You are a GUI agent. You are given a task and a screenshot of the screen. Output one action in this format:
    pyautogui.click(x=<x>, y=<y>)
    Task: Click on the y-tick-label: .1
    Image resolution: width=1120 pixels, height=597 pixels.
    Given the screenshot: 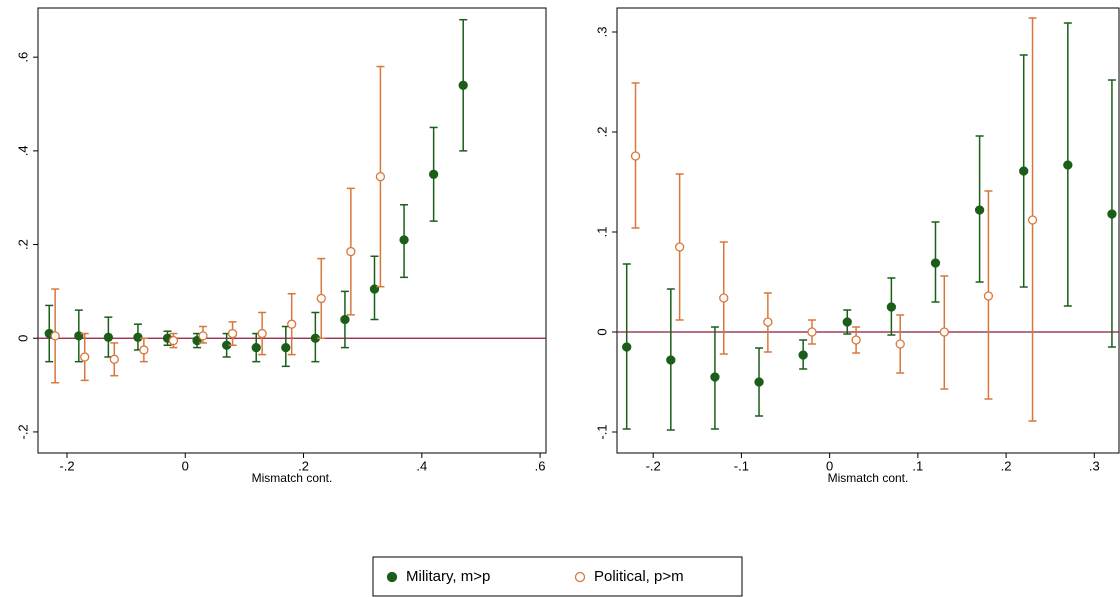 What is the action you would take?
    pyautogui.click(x=601, y=232)
    